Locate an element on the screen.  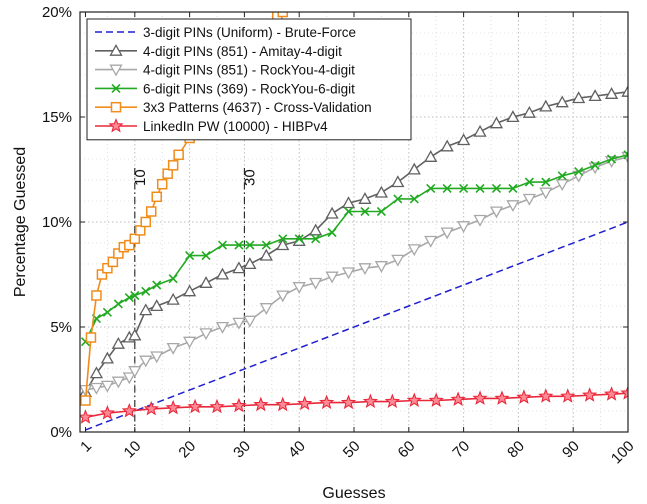
legend-item: 4-digit PINs (851) - RockYou-4-digit is located at coordinates (225, 70).